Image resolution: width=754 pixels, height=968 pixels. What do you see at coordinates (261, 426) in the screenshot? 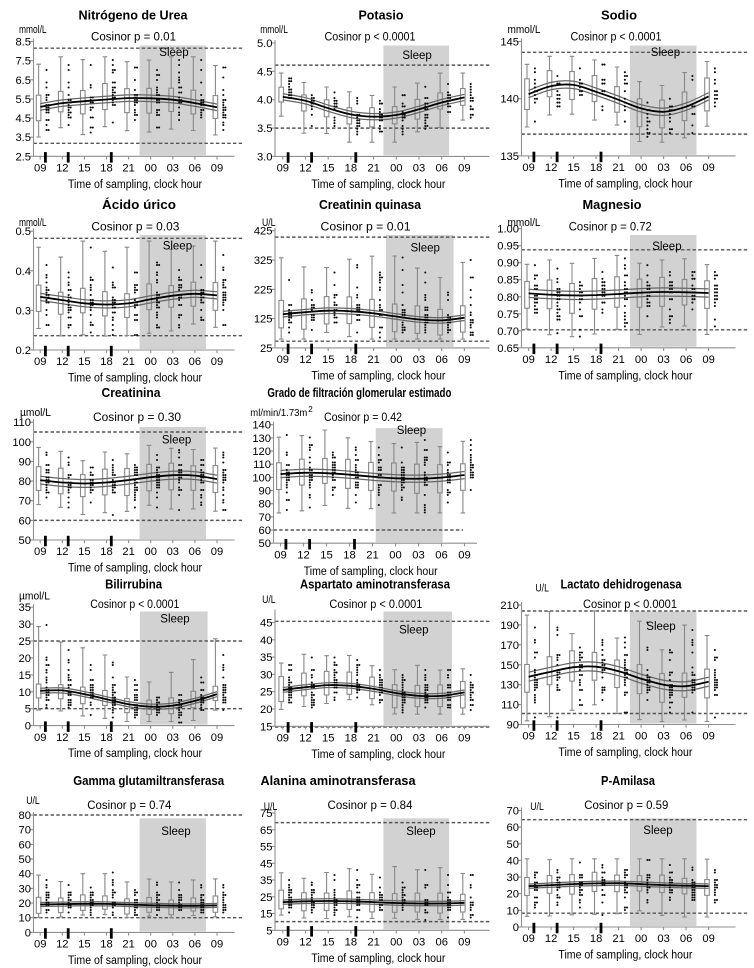
I see `svg-text: 140` at bounding box center [261, 426].